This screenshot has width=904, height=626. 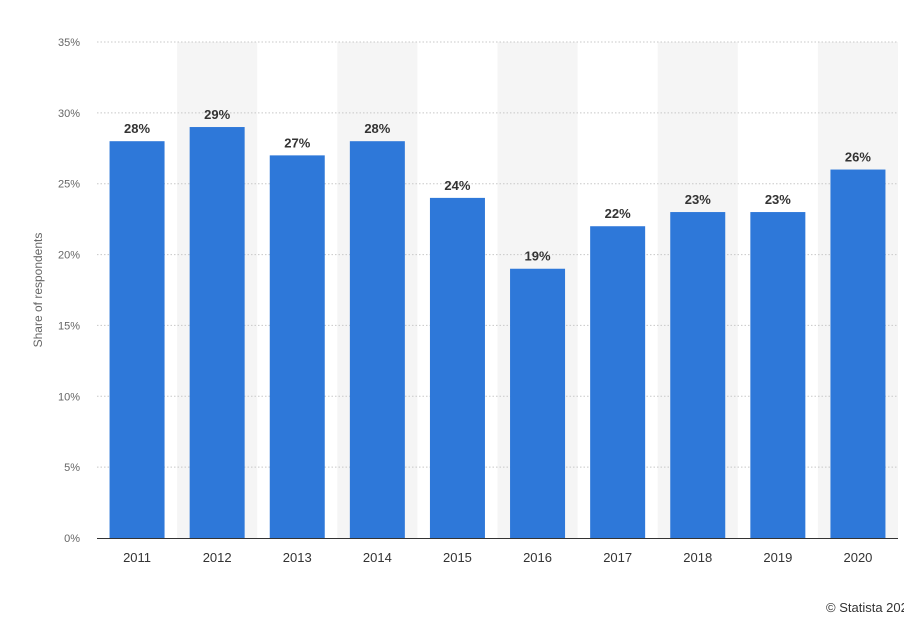 What do you see at coordinates (72, 539) in the screenshot?
I see `y-tick-label: 0%` at bounding box center [72, 539].